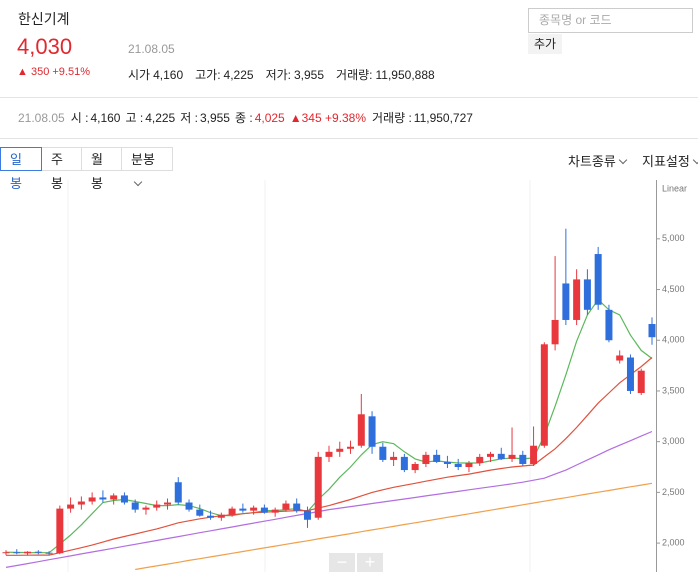  What do you see at coordinates (208, 75) in the screenshot?
I see `stat-label: 고가:` at bounding box center [208, 75].